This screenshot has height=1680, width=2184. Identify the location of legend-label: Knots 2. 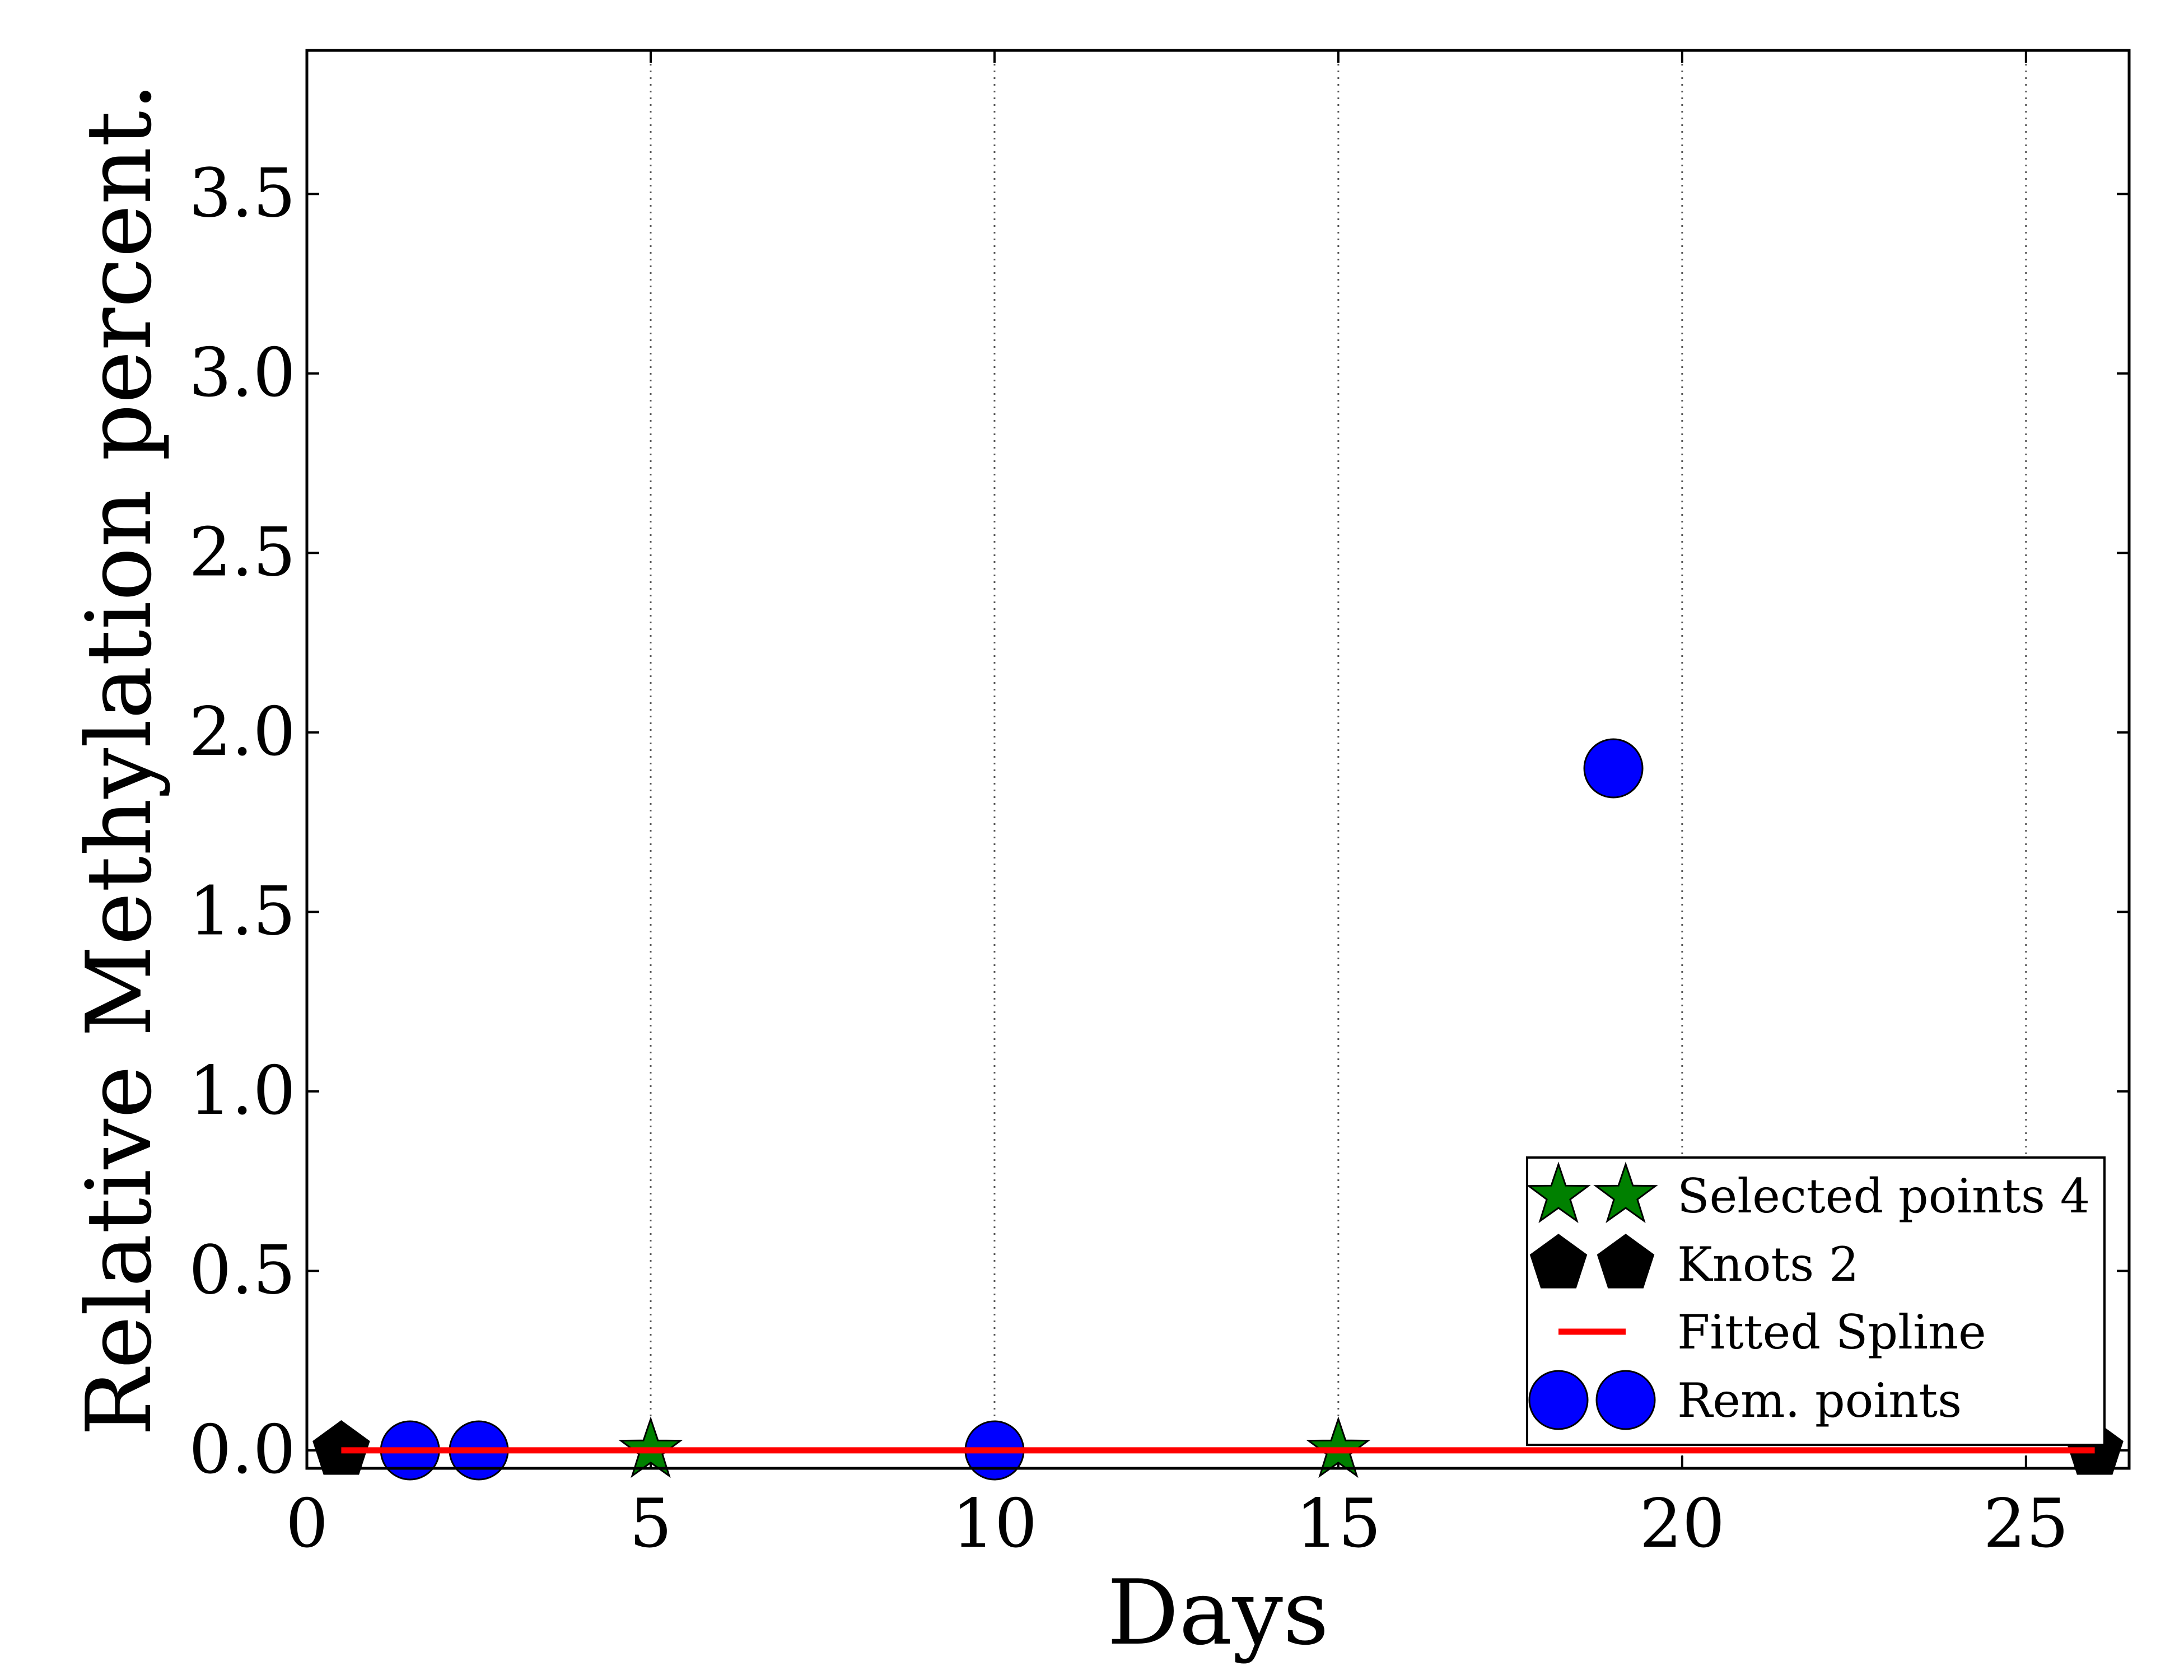
(1768, 1264).